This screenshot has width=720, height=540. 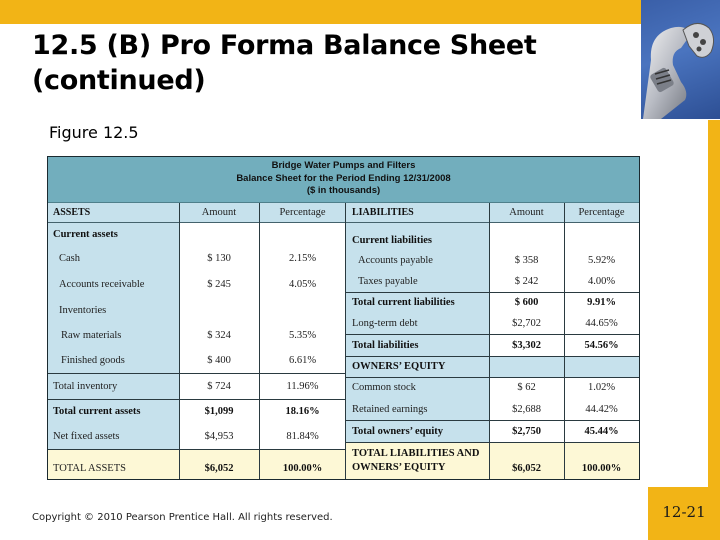 I want to click on liab-row-long-term-debt: Long-term debt, so click(x=417, y=323).